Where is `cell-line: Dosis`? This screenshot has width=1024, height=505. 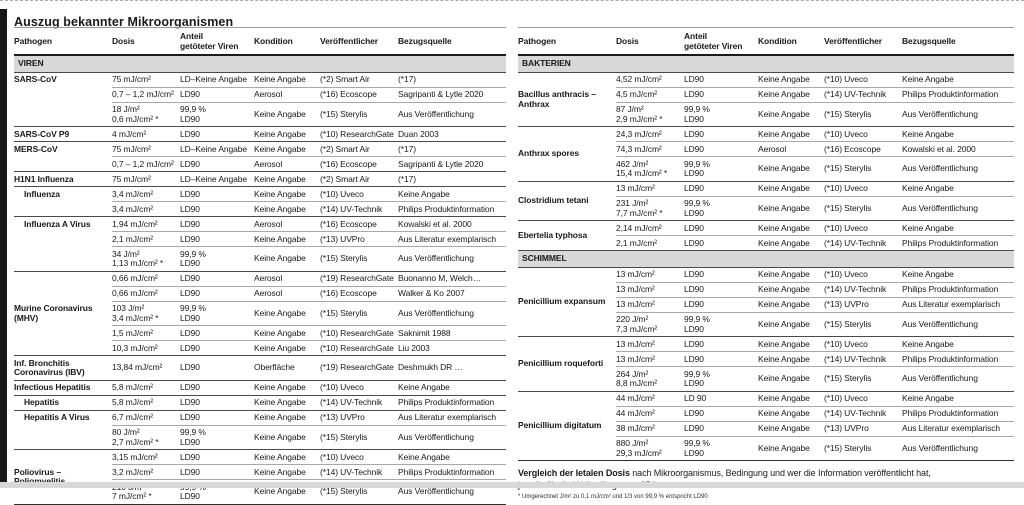 cell-line: Dosis is located at coordinates (123, 40).